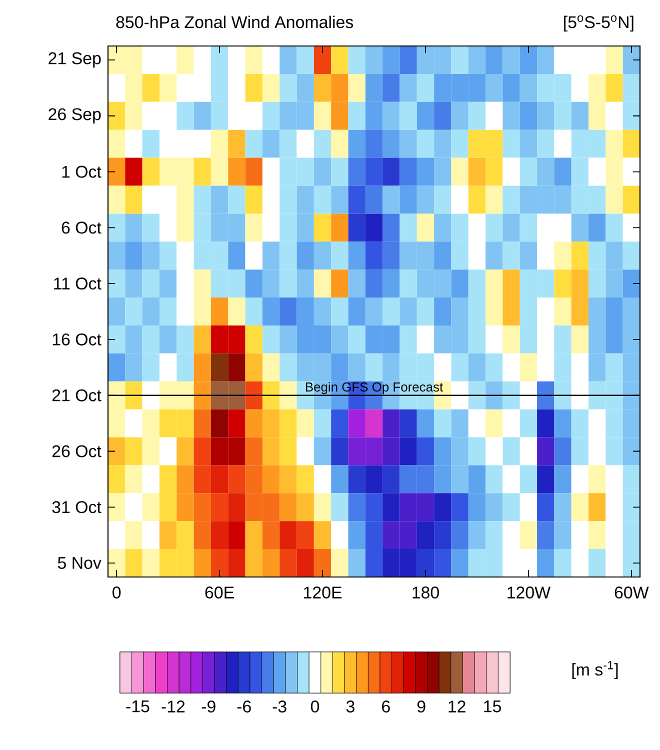 This screenshot has width=660, height=750. What do you see at coordinates (279, 706) in the screenshot?
I see `color-bar-label: -3` at bounding box center [279, 706].